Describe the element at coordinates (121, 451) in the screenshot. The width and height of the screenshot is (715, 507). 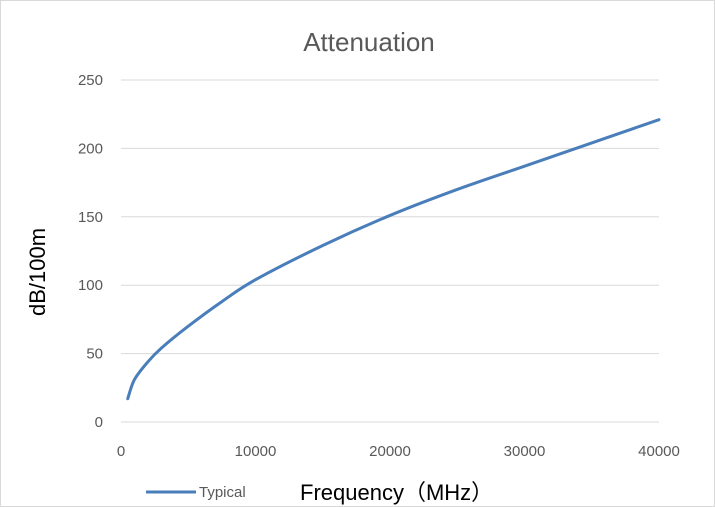
I see `x-tick-label-0: 0` at that location.